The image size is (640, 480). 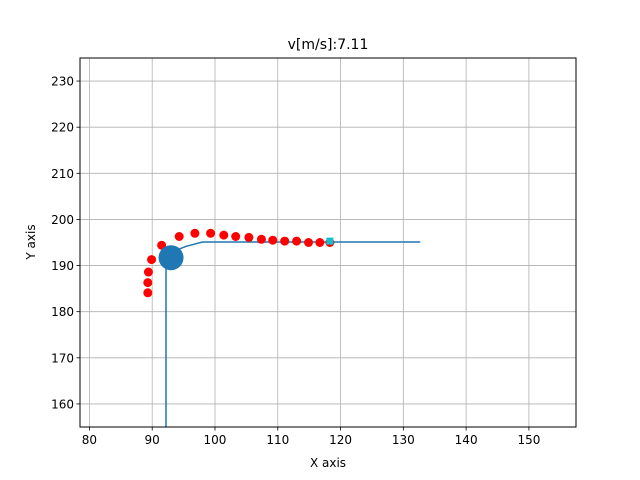 I want to click on y-tick-label: 220, so click(x=62, y=128).